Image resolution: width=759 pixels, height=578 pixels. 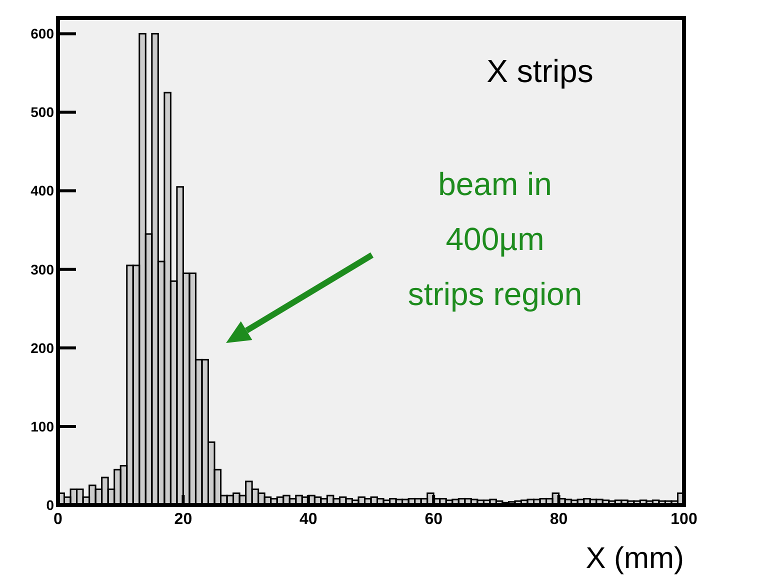 I want to click on y-tick-label: 400, so click(x=42, y=190).